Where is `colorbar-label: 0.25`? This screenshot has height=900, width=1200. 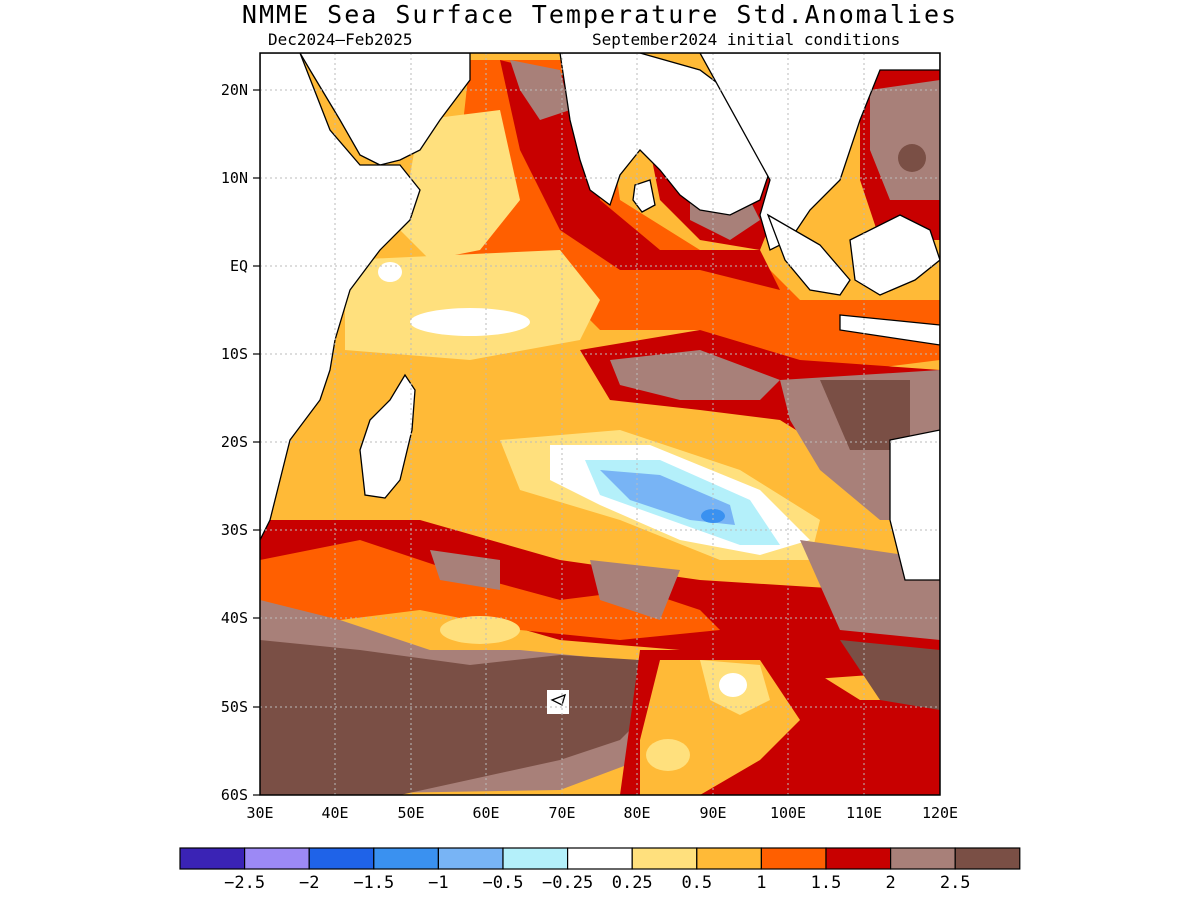 colorbar-label: 0.25 is located at coordinates (632, 883).